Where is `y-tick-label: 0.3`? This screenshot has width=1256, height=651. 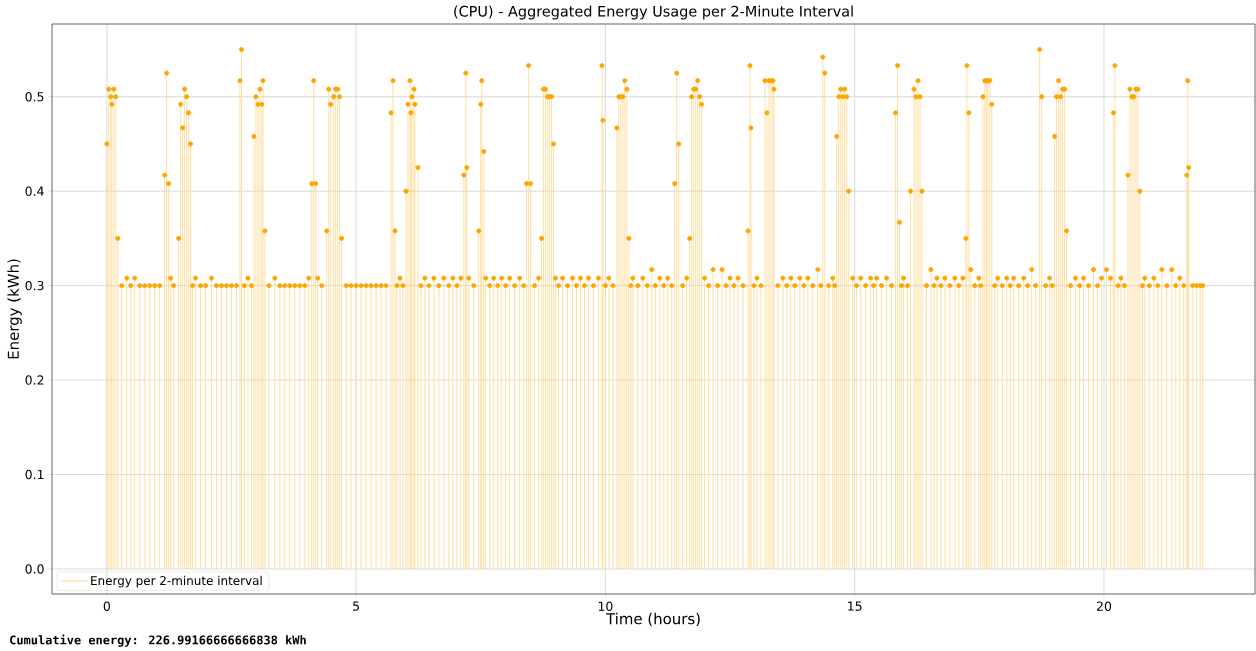
y-tick-label: 0.3 is located at coordinates (34, 285).